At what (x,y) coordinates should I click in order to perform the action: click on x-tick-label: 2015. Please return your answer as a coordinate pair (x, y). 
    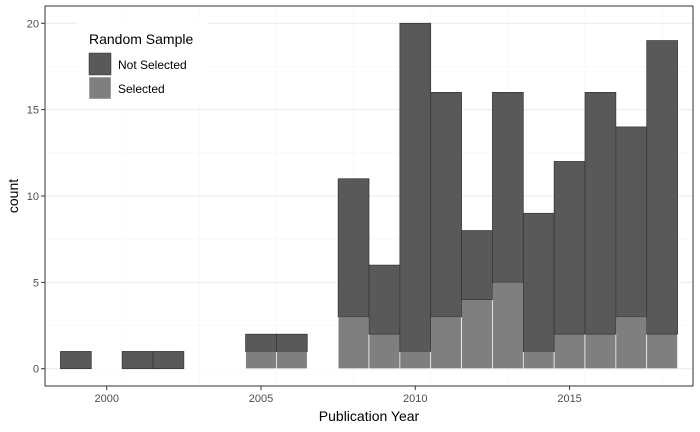
    Looking at the image, I should click on (569, 399).